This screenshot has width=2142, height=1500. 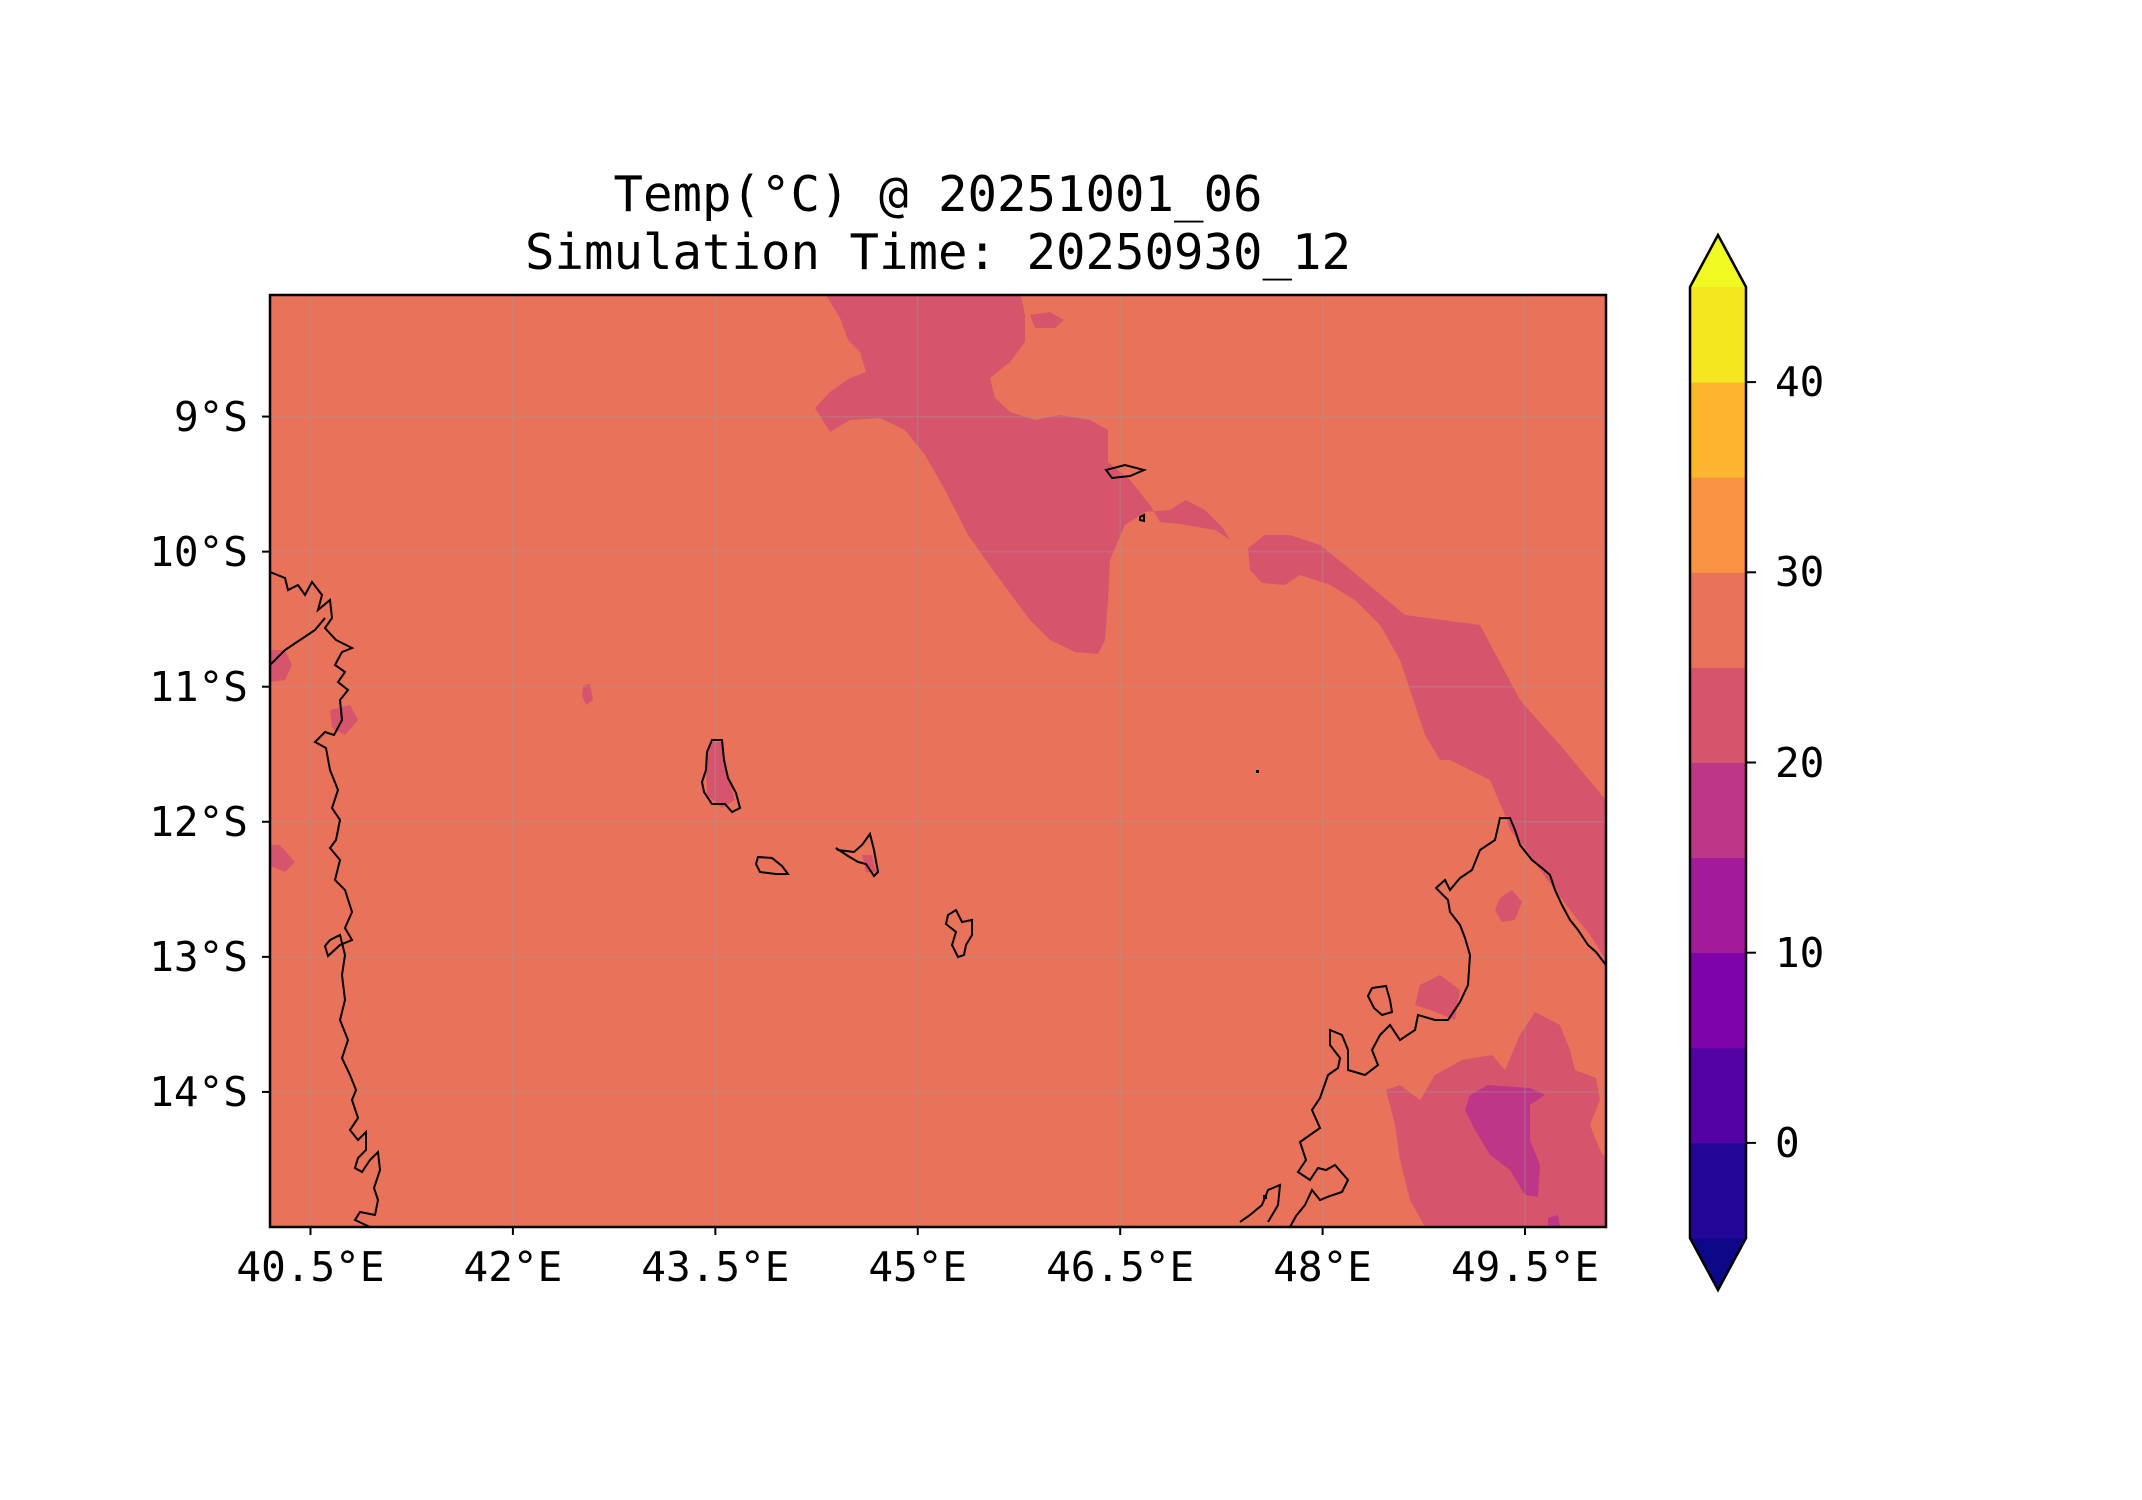 What do you see at coordinates (281, 666) in the screenshot?
I see `temp-region-west-coast-spot` at bounding box center [281, 666].